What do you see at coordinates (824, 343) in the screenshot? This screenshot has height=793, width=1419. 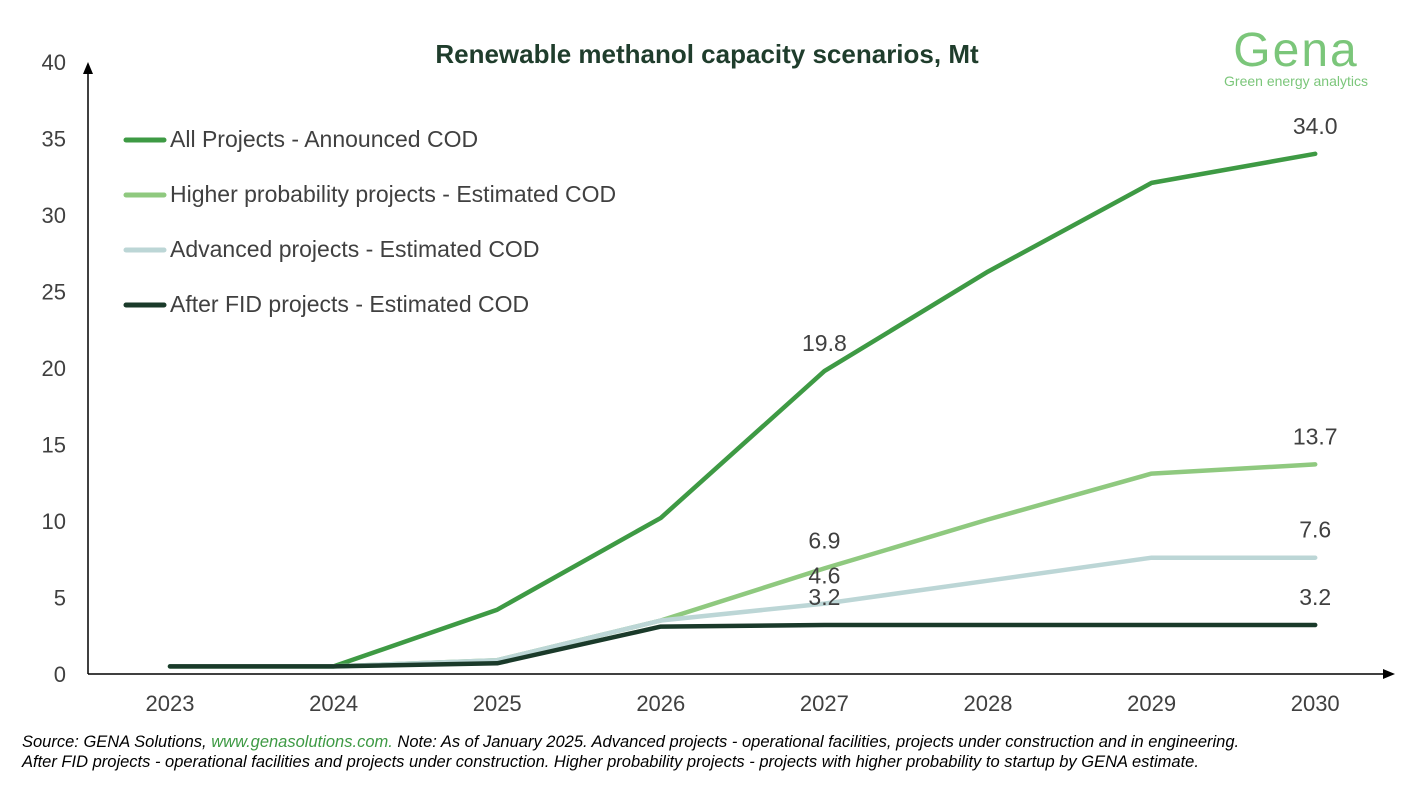 I see `data-label-all-projects-announced-cod-2027: 19.8` at bounding box center [824, 343].